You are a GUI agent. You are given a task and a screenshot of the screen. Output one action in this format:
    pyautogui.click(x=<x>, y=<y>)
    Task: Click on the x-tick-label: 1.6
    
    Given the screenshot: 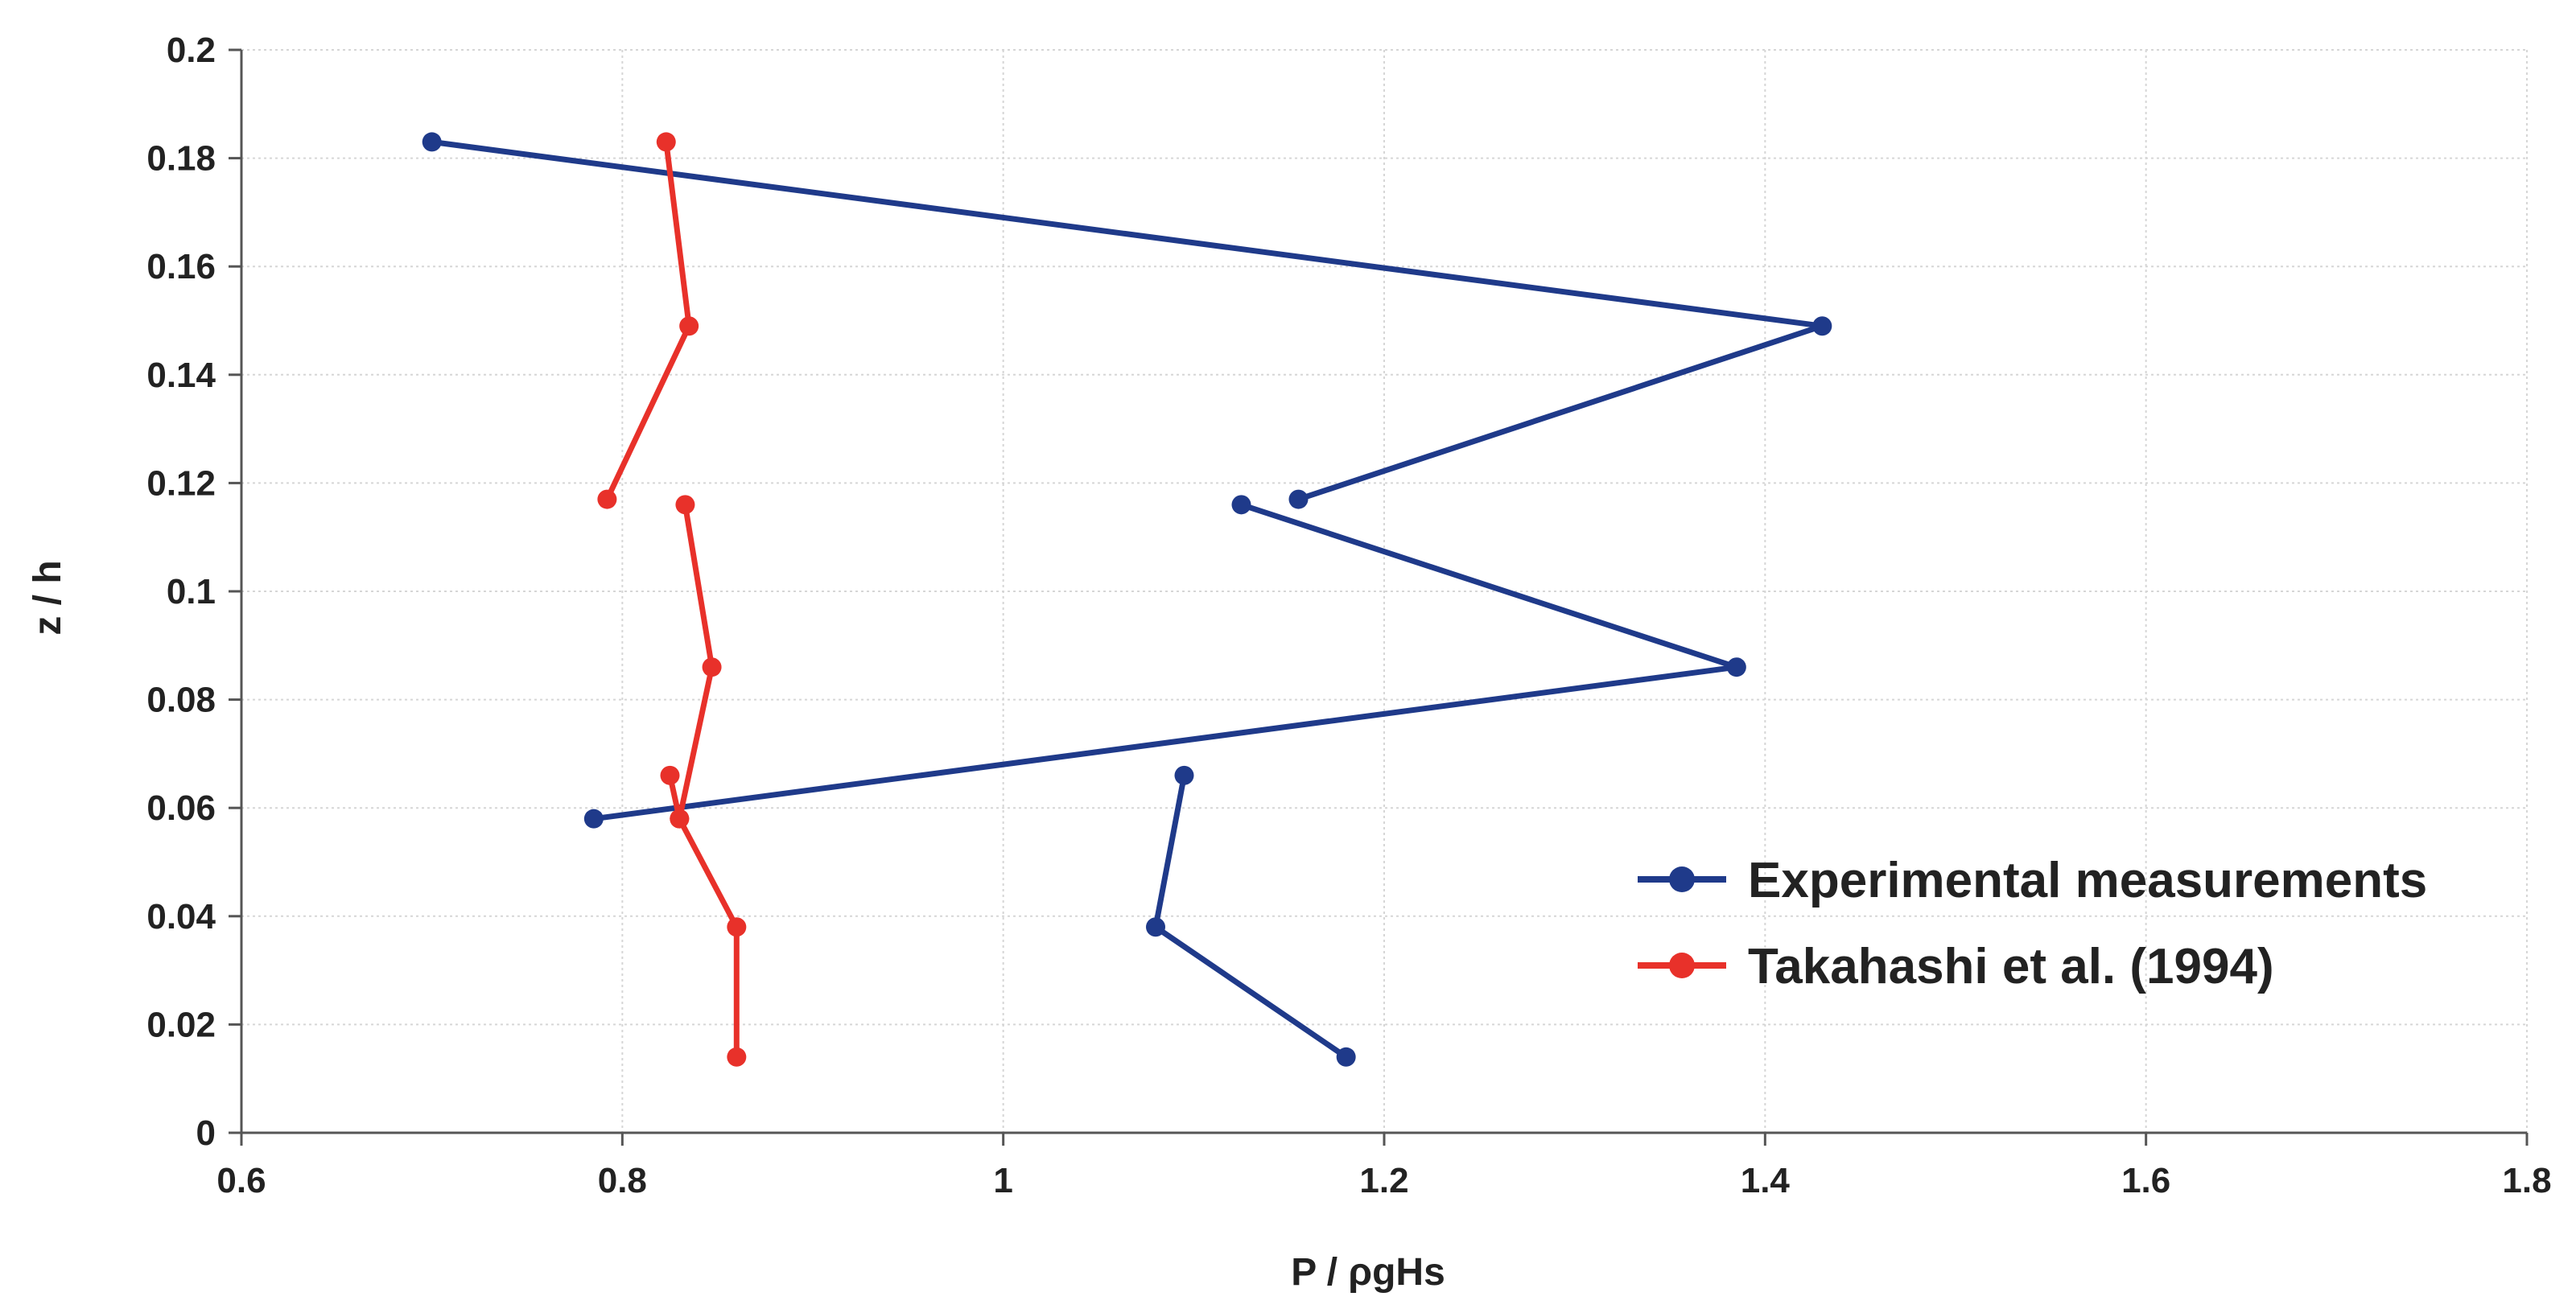 What is the action you would take?
    pyautogui.click(x=2145, y=1180)
    